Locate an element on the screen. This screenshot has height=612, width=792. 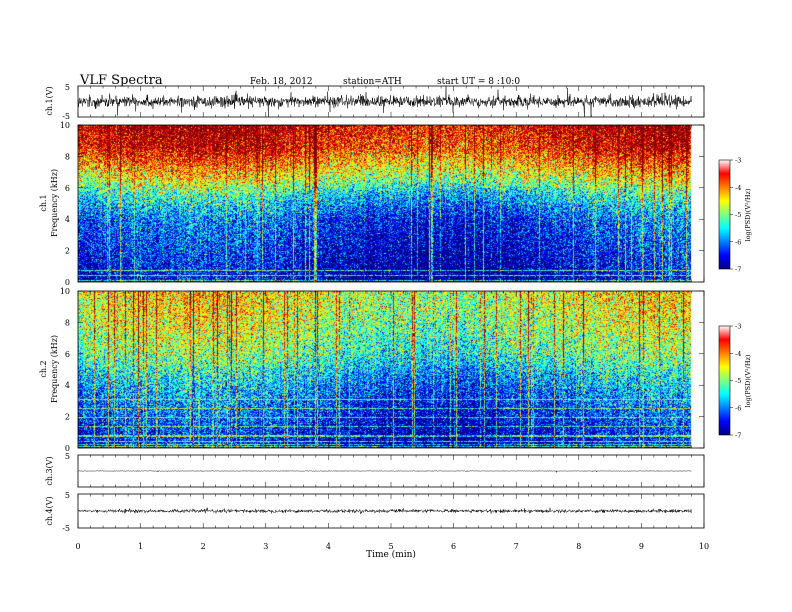
x-tick-label: 9 is located at coordinates (641, 546).